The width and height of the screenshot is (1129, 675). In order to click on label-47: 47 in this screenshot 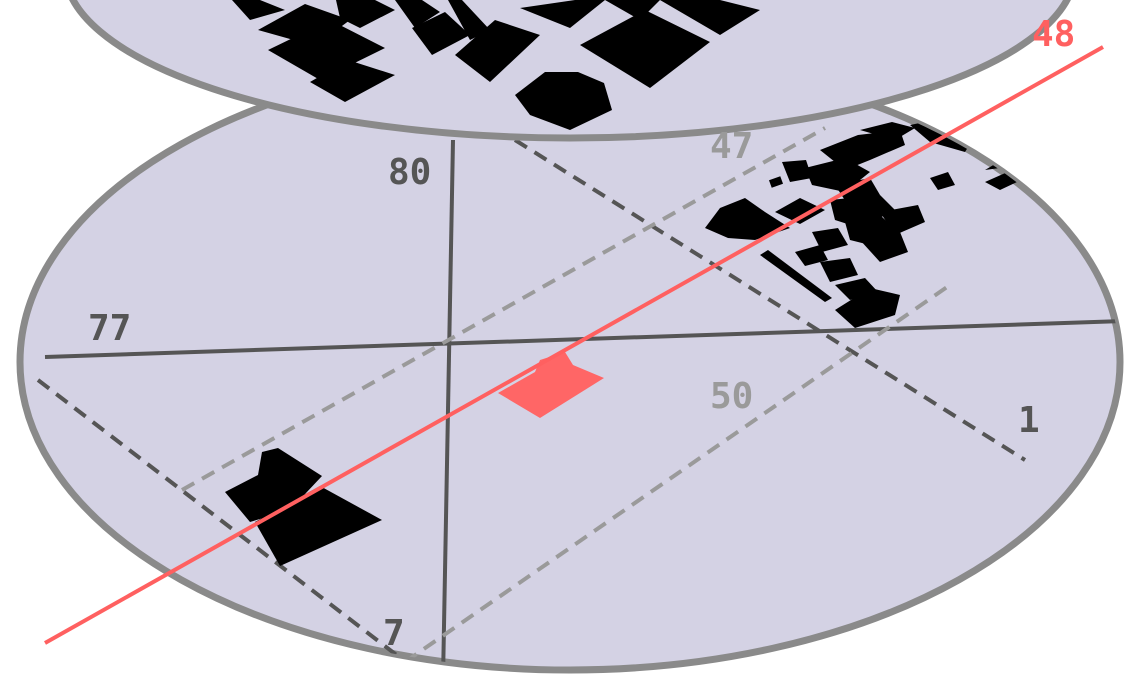, I will do `click(731, 146)`.